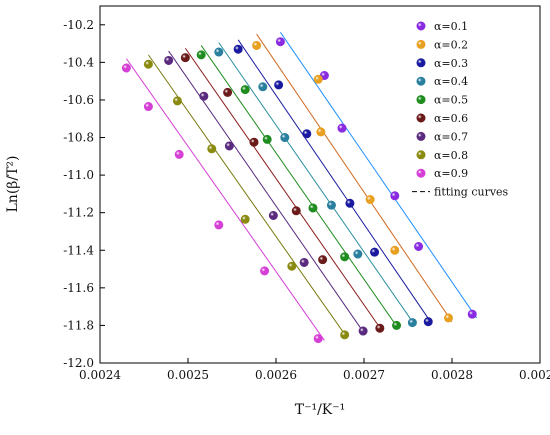  Describe the element at coordinates (78, 62) in the screenshot. I see `y-tick-label: -10.4` at that location.